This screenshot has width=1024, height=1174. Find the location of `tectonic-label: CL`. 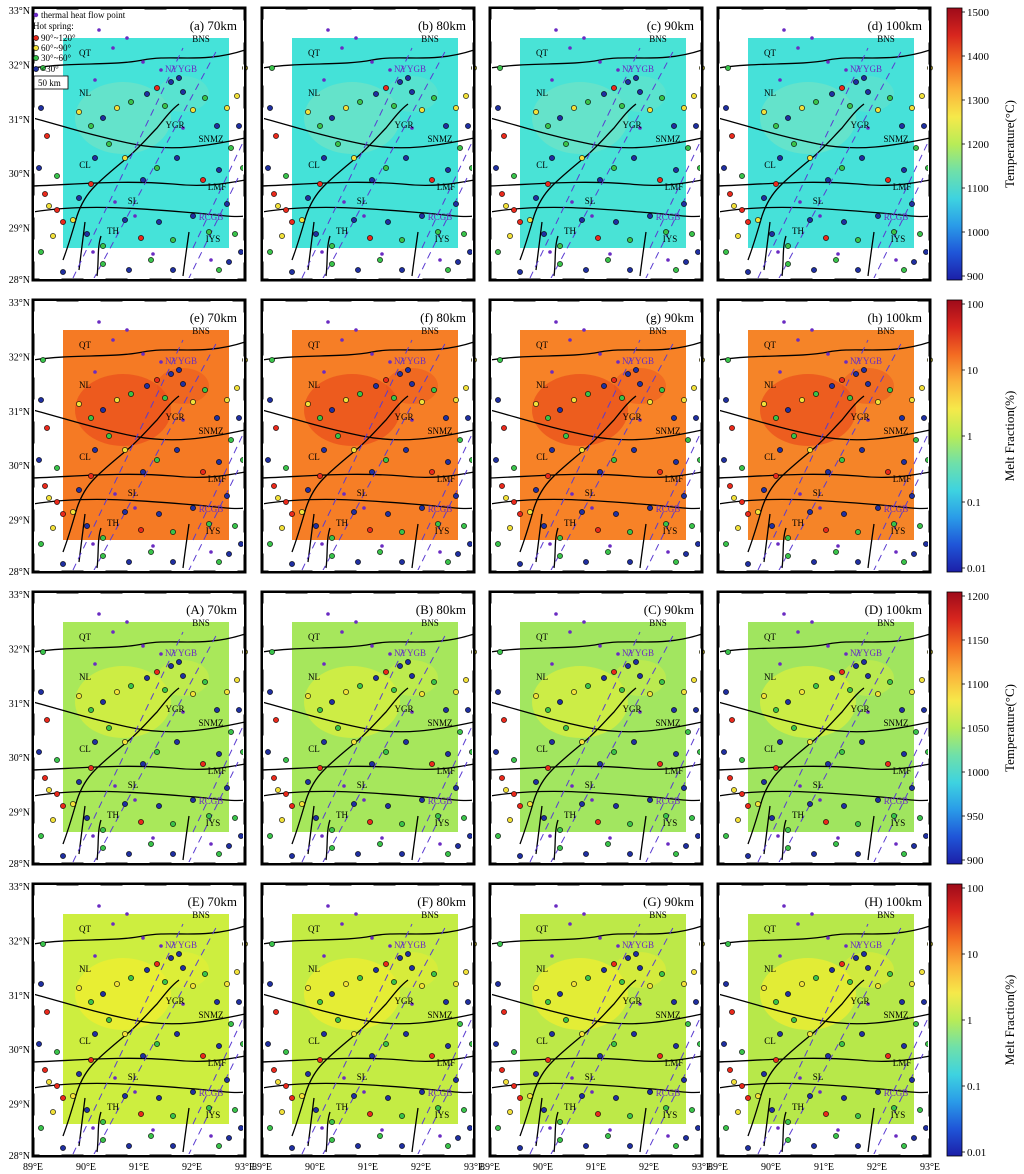

tectonic-label: CL is located at coordinates (542, 457).